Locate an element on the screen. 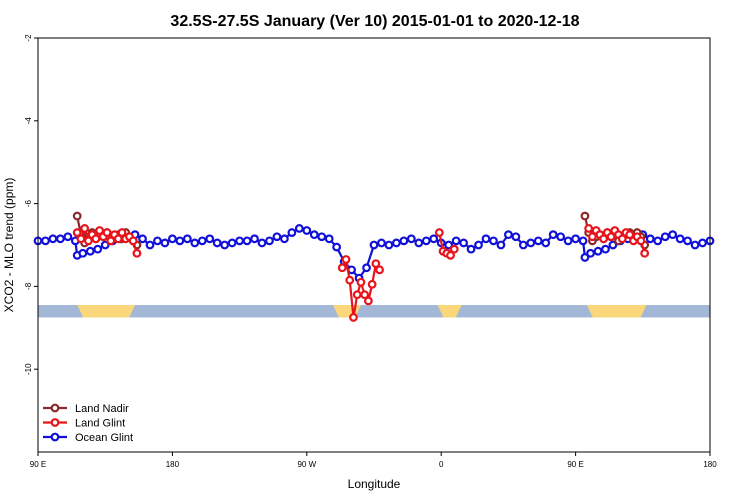 The height and width of the screenshot is (500, 750). y-axis: -2 -4 -6 -8 -10 is located at coordinates (31, 204).